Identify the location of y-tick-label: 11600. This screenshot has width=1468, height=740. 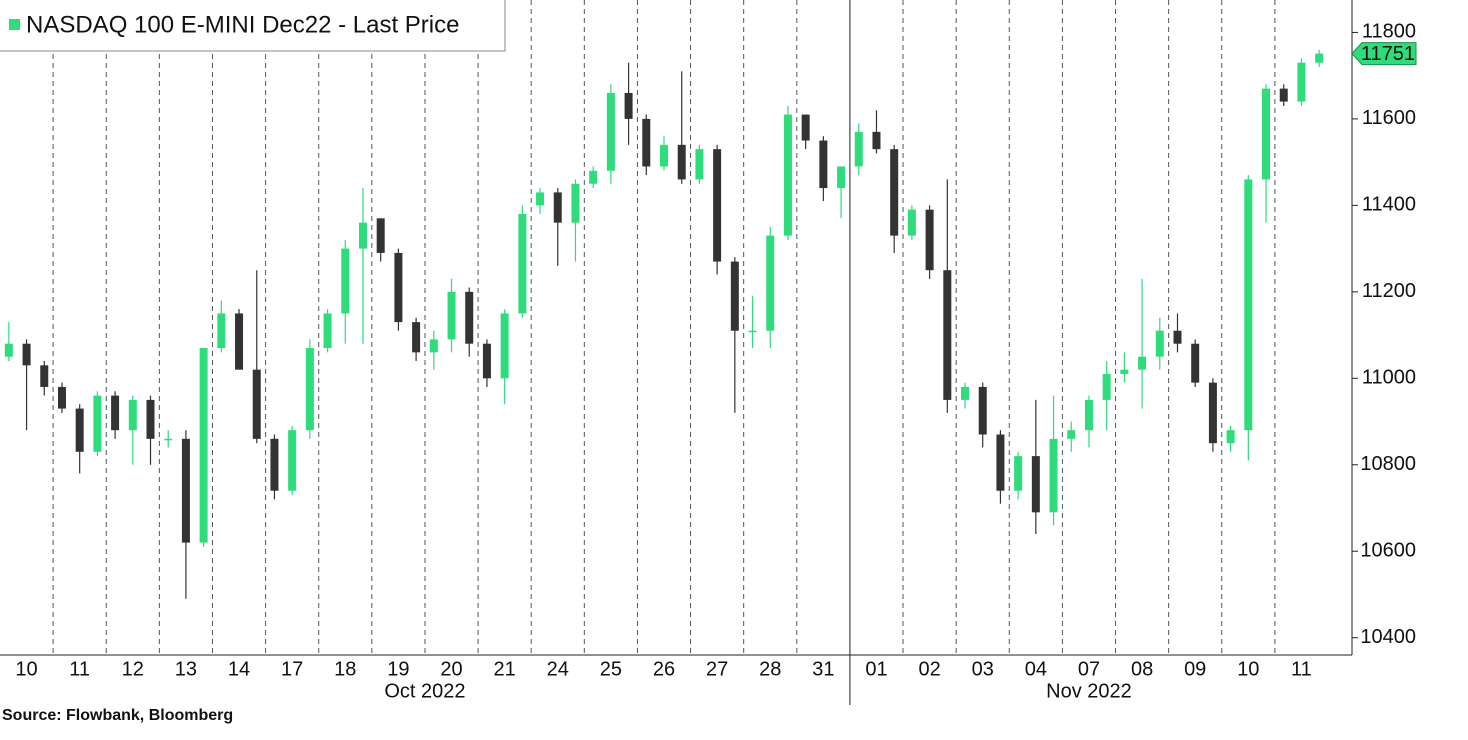
(1389, 118).